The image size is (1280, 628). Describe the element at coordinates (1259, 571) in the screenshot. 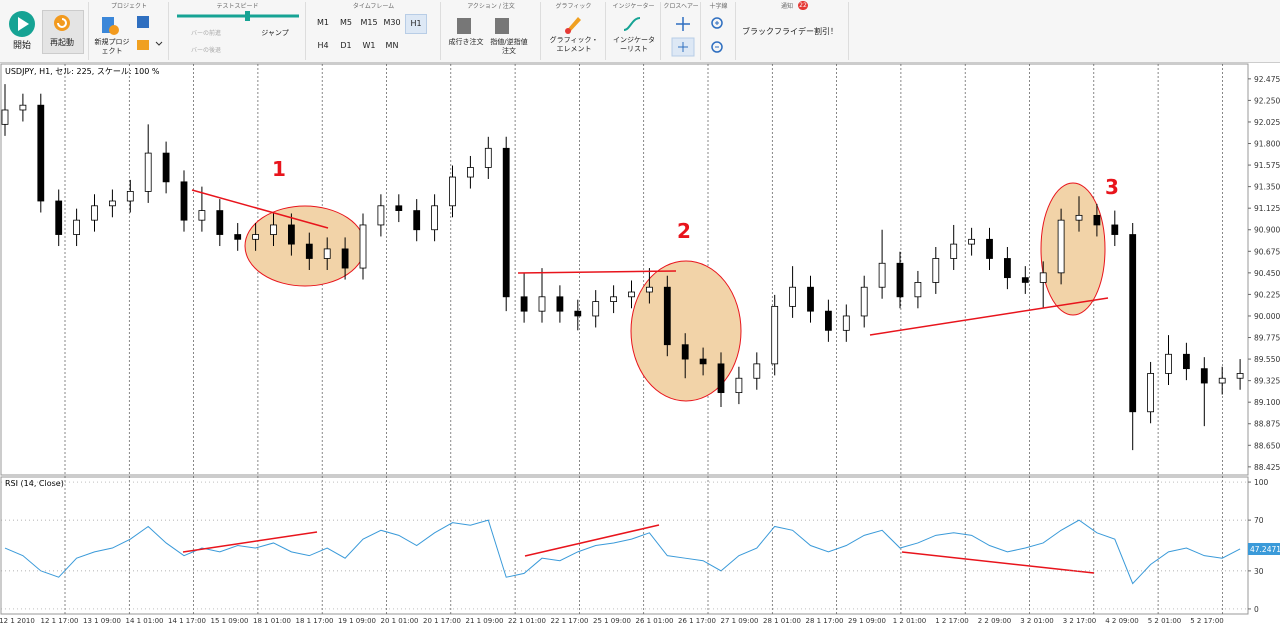

I see `y-tick-label: 30` at that location.